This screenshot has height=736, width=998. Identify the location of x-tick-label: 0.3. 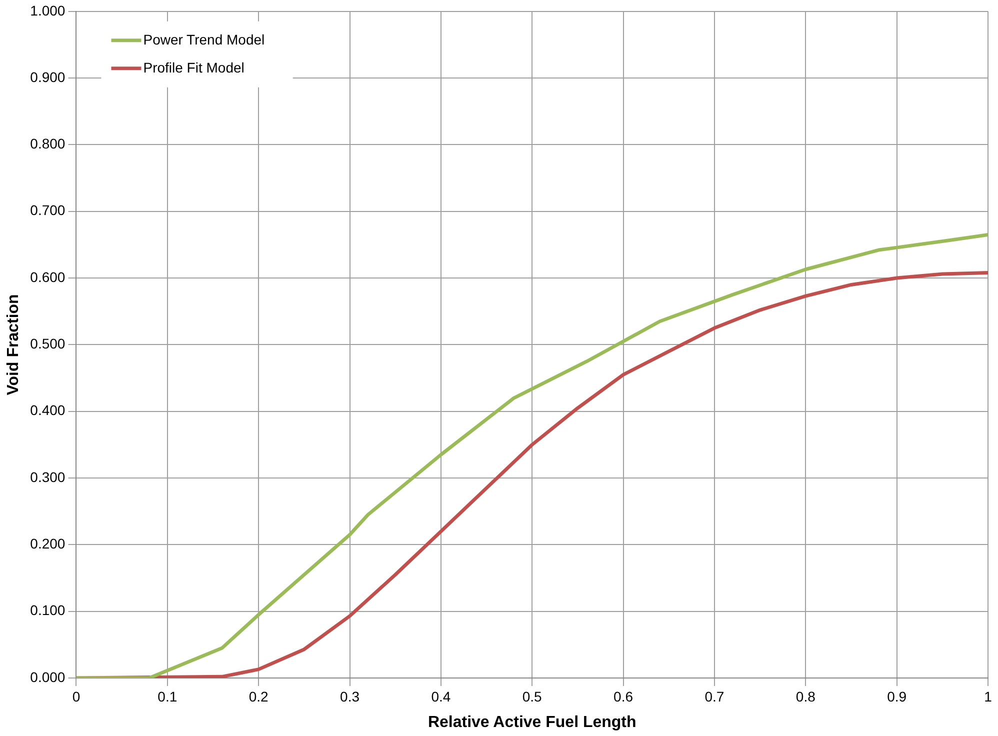
(350, 696).